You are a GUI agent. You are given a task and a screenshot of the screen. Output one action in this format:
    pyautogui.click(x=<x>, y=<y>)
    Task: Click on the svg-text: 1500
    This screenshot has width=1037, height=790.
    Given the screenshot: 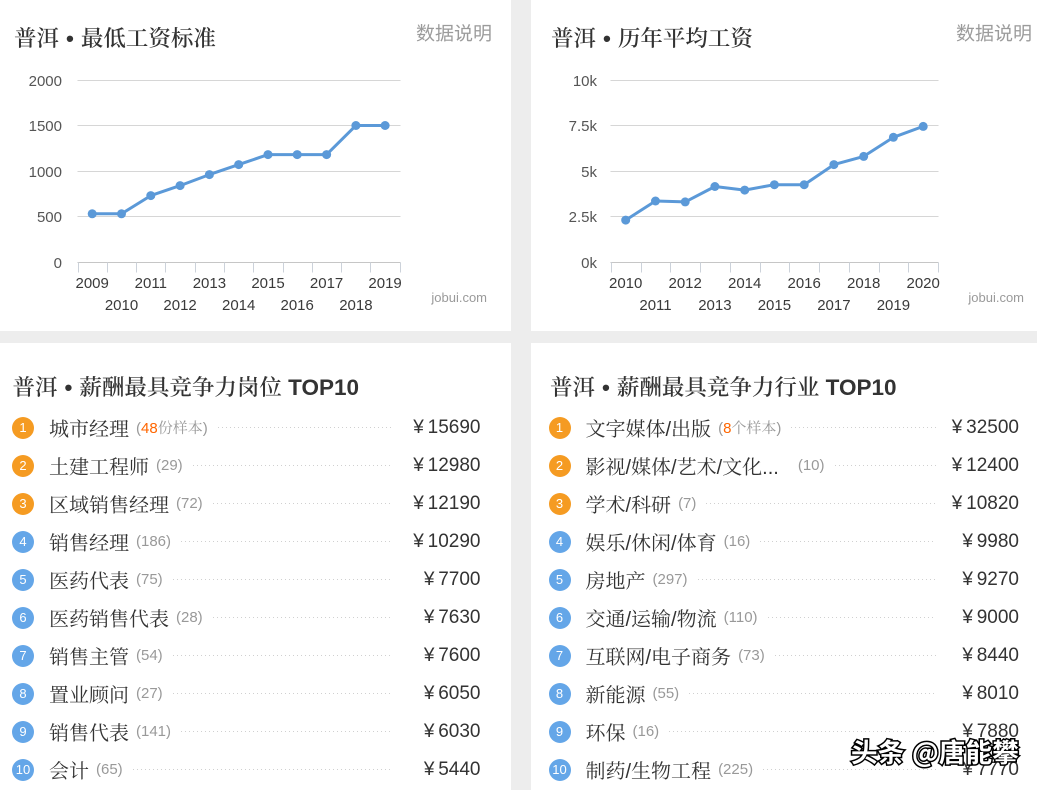 What is the action you would take?
    pyautogui.click(x=45, y=126)
    